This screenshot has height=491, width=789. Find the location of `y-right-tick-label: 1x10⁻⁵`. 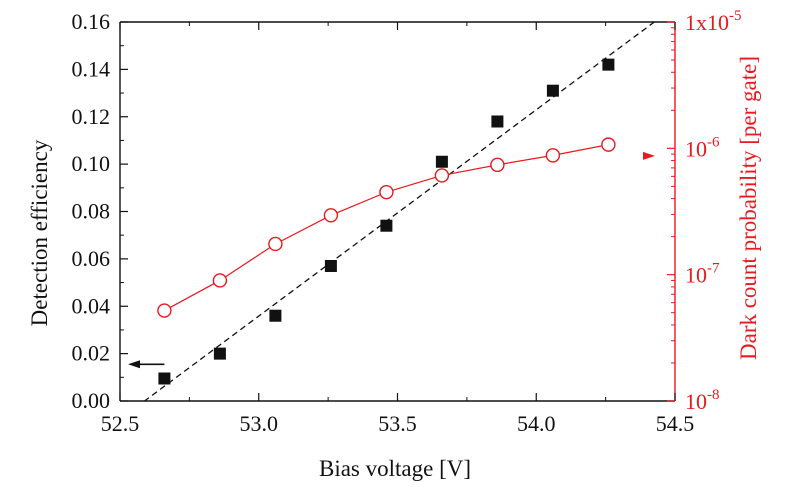

y-right-tick-label: 1x10⁻⁵ is located at coordinates (713, 21).